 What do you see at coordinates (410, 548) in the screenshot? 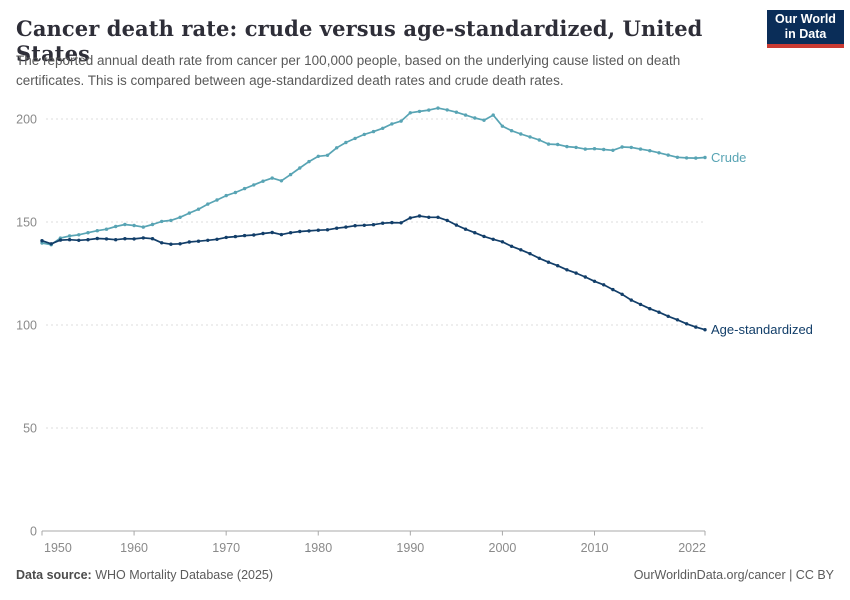
I see `x-axis-label: 1990` at bounding box center [410, 548].